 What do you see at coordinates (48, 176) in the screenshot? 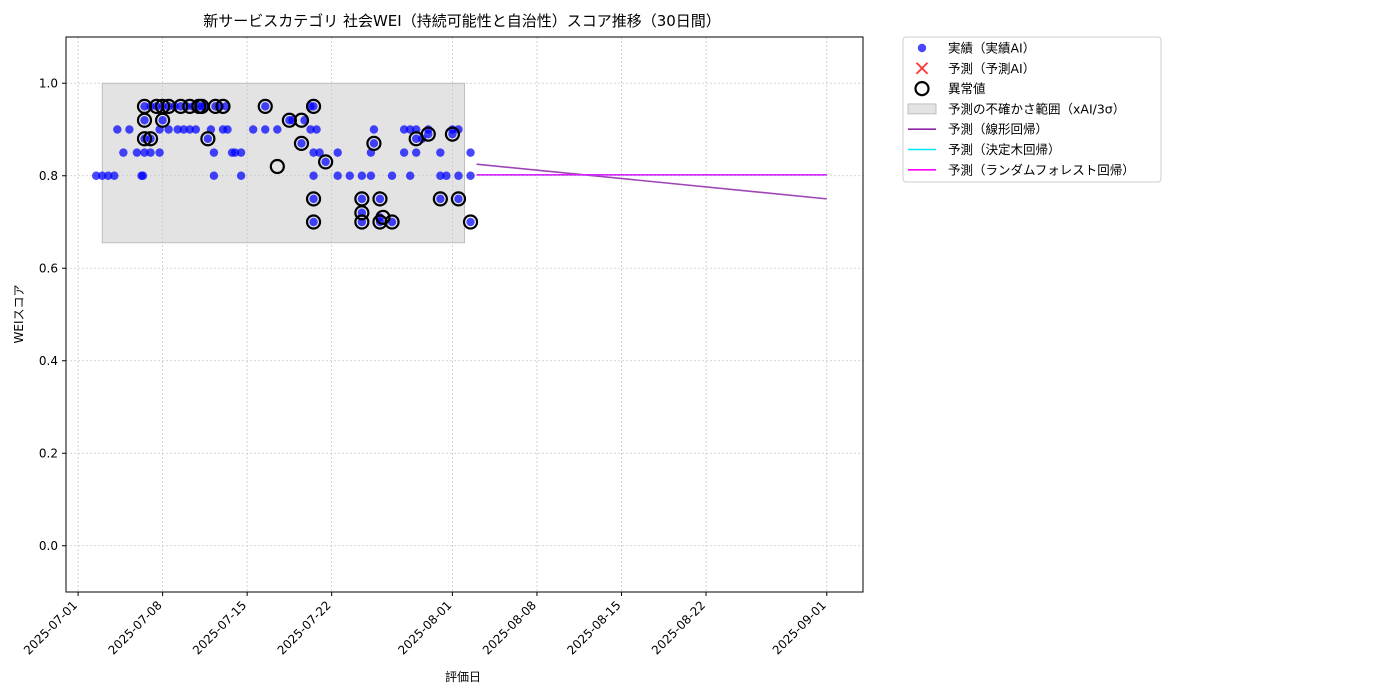
I see `y-tick-label: 0.8` at bounding box center [48, 176].